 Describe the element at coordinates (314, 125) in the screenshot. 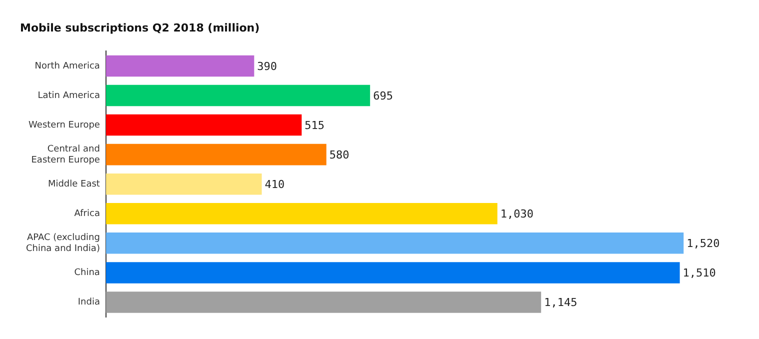

I see `data-label: 515` at that location.